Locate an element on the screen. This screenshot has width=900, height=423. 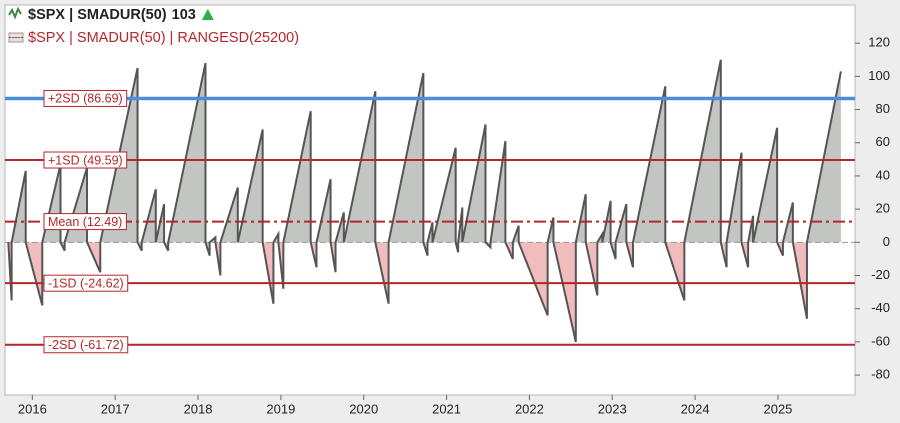
x-tick-label: 2020 is located at coordinates (363, 408).